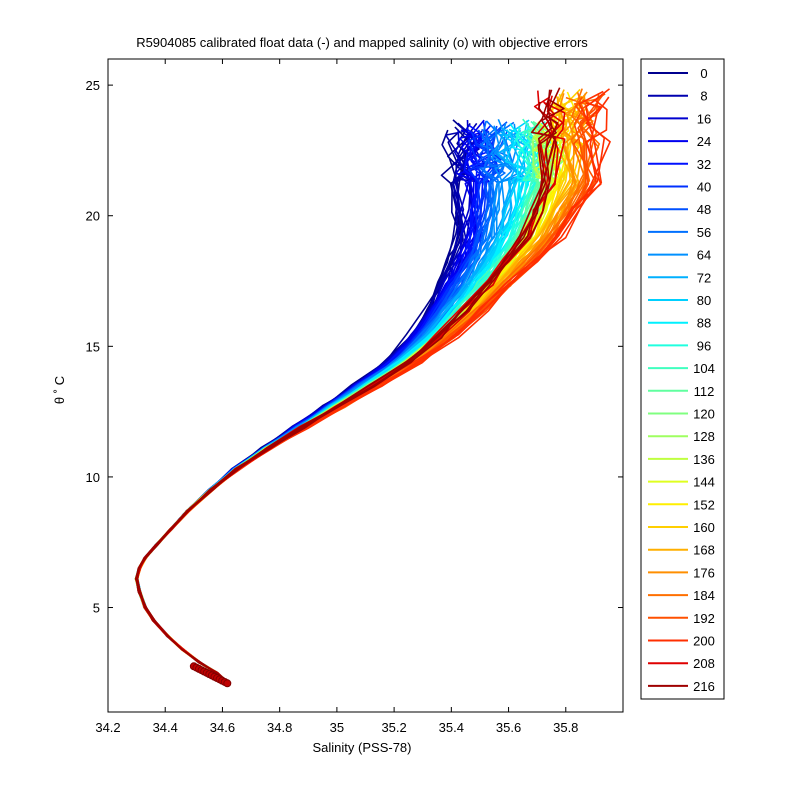 The width and height of the screenshot is (800, 800). What do you see at coordinates (704, 300) in the screenshot?
I see `legend-label: 80` at bounding box center [704, 300].